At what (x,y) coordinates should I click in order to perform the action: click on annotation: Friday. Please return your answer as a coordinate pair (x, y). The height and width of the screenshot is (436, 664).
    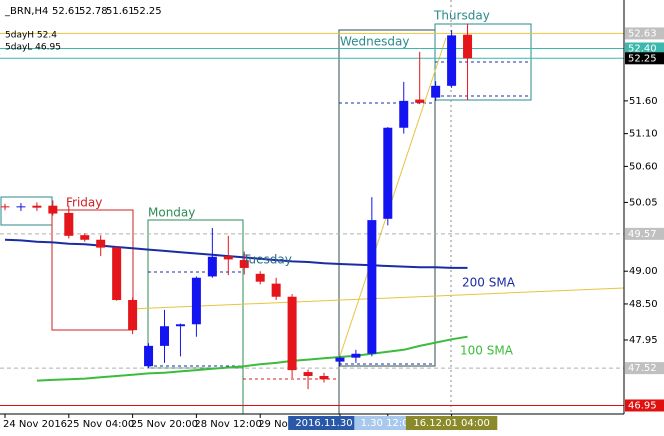
    Looking at the image, I should click on (84, 203).